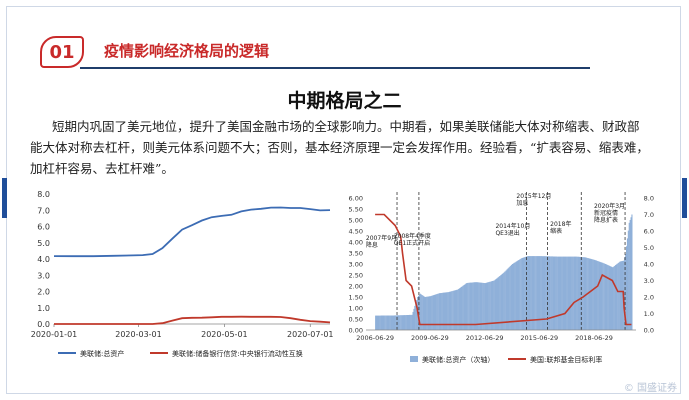  What do you see at coordinates (412, 239) in the screenshot?
I see `event-annotation: 2008年4季度 QE1正式开启` at bounding box center [412, 239].